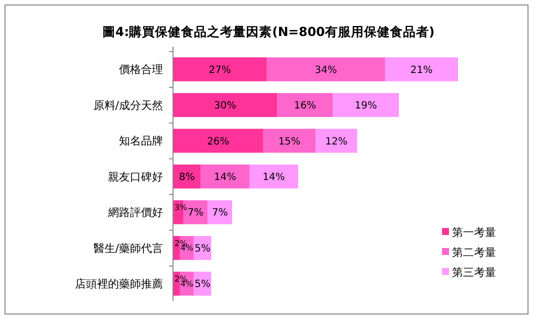 This screenshot has width=537, height=323. Describe the element at coordinates (135, 177) in the screenshot. I see `y-tick-label: 親友口碑好` at that location.